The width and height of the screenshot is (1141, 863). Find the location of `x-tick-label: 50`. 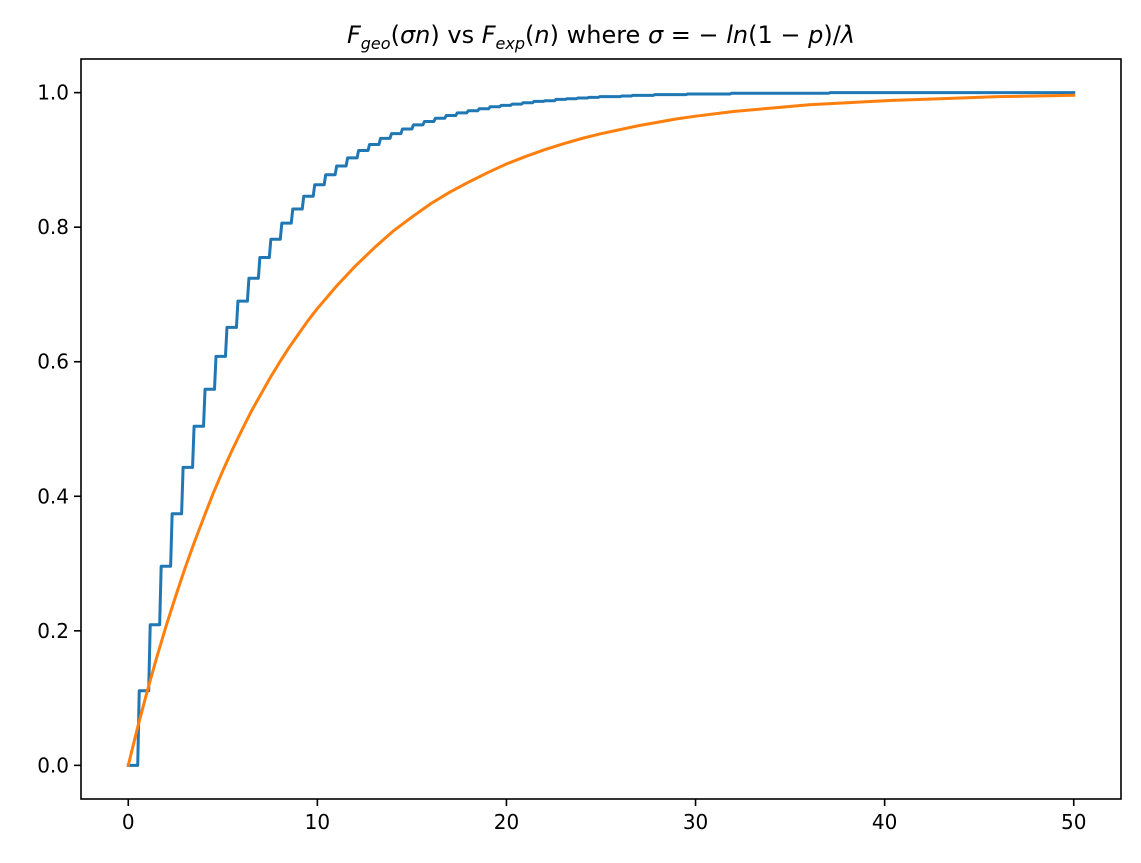

x-tick-label: 50 is located at coordinates (1073, 822).